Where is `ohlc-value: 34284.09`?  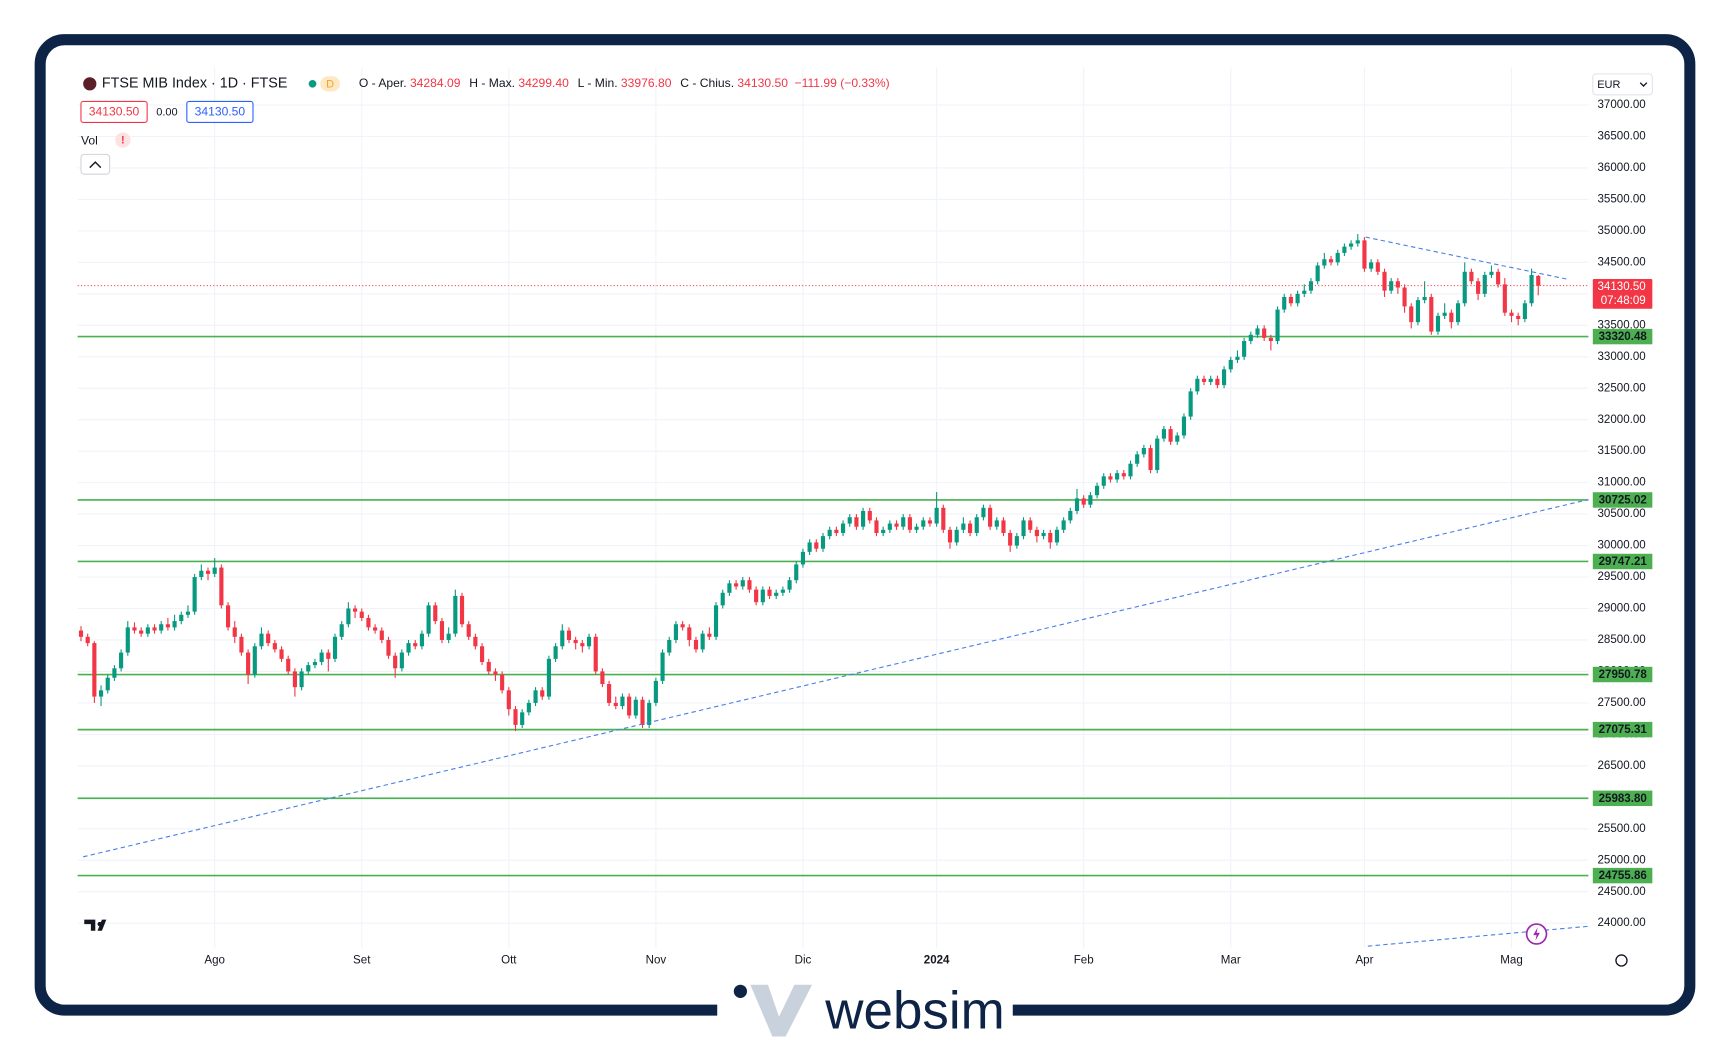 ohlc-value: 34284.09 is located at coordinates (435, 83).